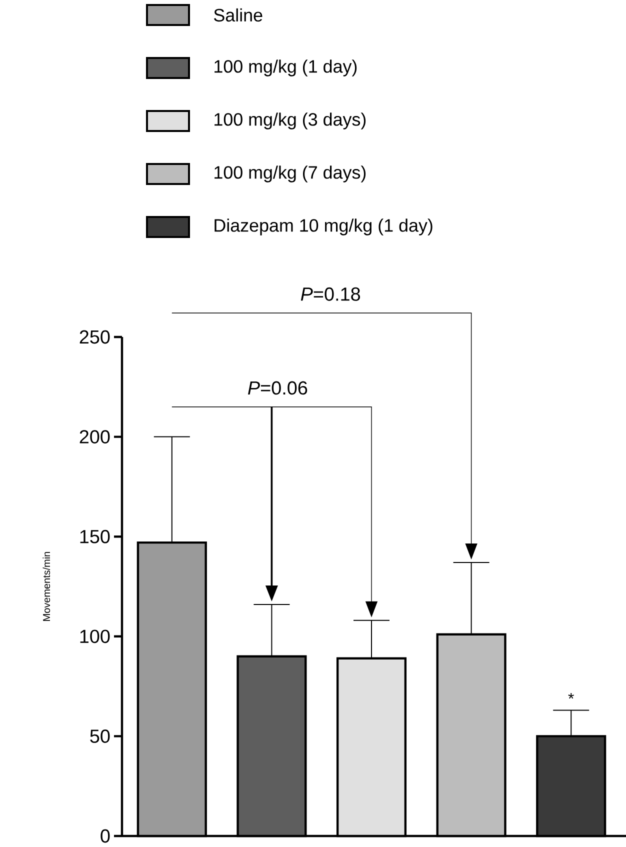  What do you see at coordinates (290, 121) in the screenshot?
I see `legend-label: 100 mg/kg (3 days)` at bounding box center [290, 121].